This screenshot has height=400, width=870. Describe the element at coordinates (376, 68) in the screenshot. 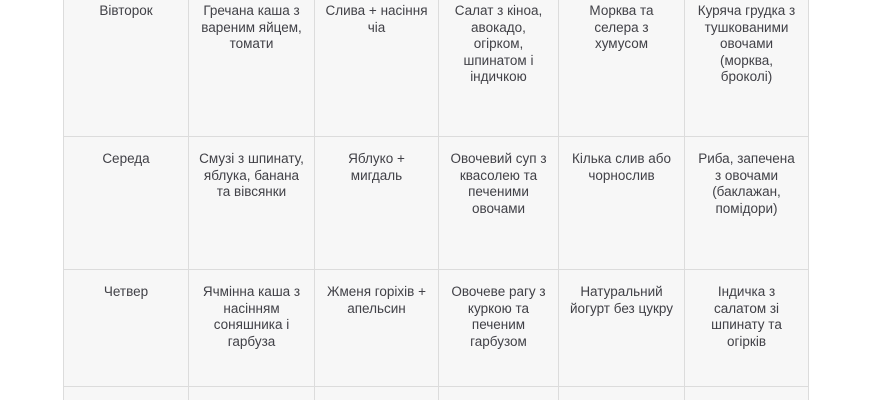

I see `snack-cell: Слива + насіння чіа` at that location.